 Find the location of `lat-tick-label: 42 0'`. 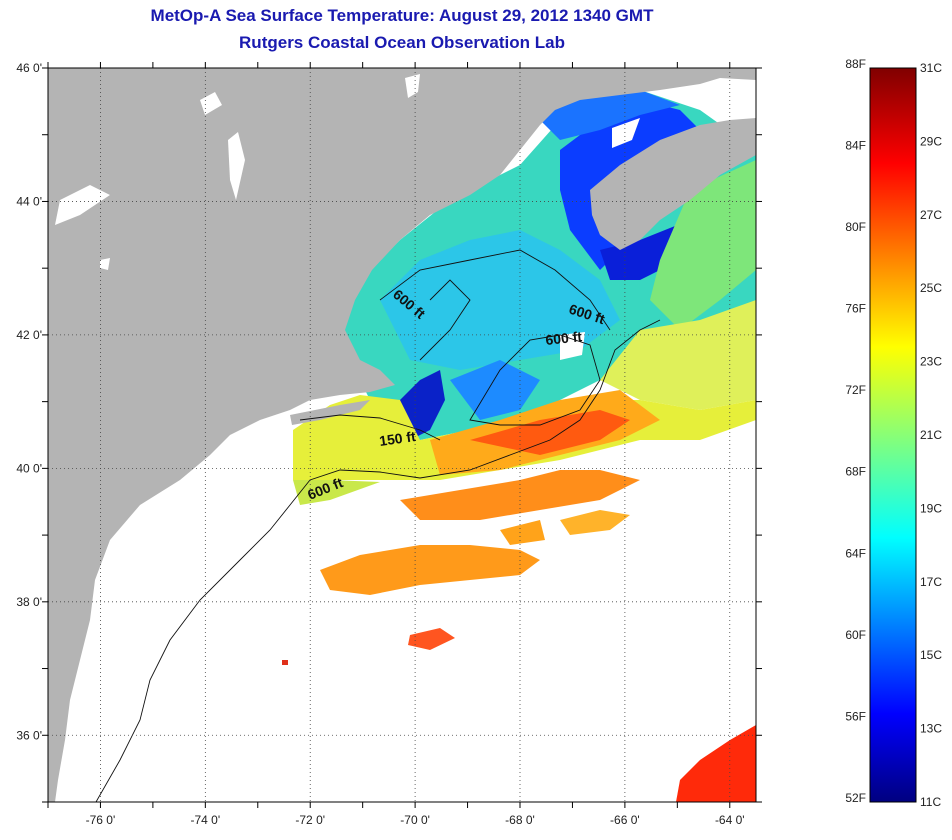

lat-tick-label: 42 0' is located at coordinates (29, 335).